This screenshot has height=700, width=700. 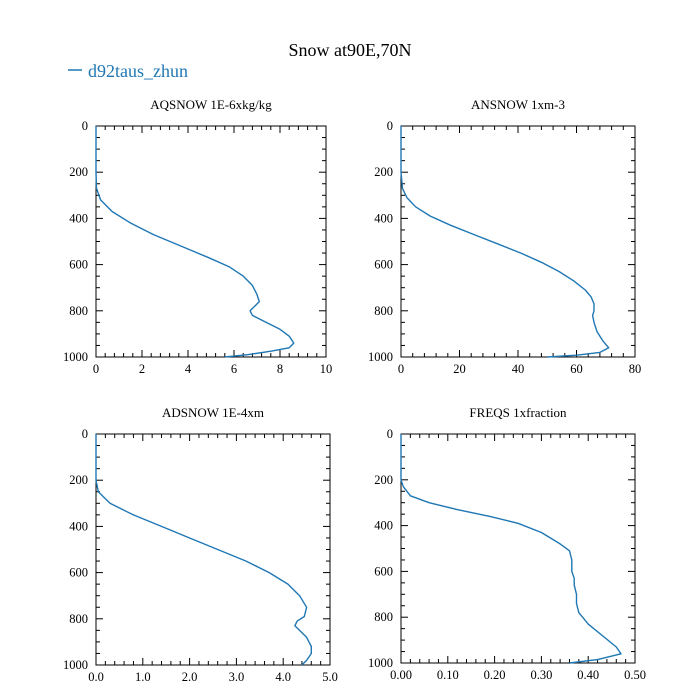 I want to click on x-tick-label: 8, so click(x=280, y=369).